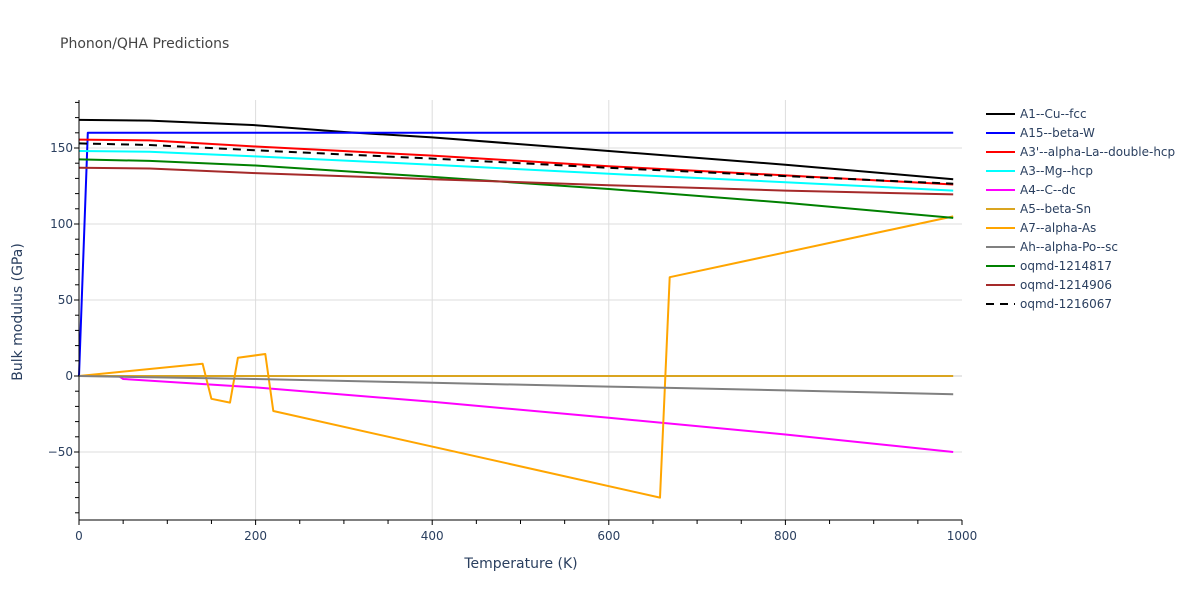  Describe the element at coordinates (1048, 190) in the screenshot. I see `legend-label: A4--C--dc` at that location.